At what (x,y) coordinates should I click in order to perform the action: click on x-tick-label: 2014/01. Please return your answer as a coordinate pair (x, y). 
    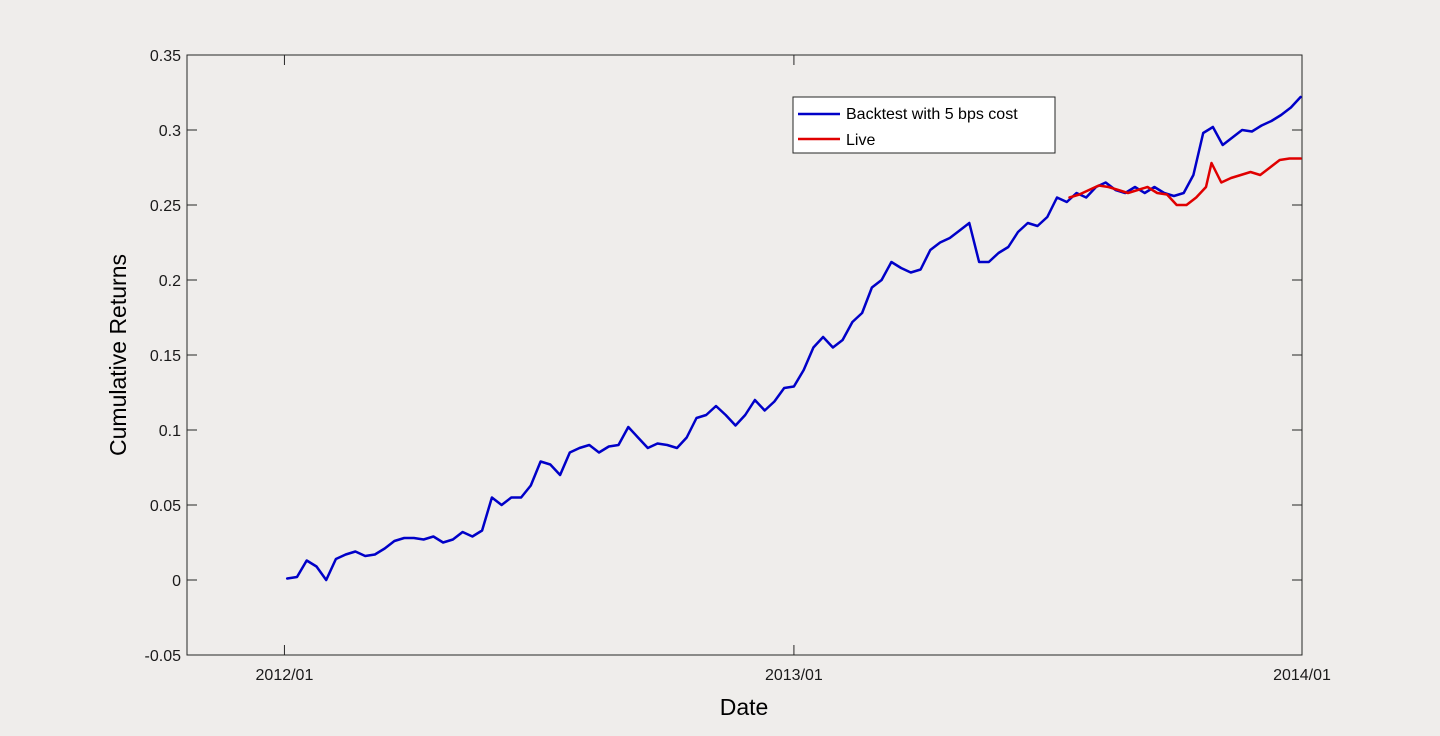
    Looking at the image, I should click on (1302, 675).